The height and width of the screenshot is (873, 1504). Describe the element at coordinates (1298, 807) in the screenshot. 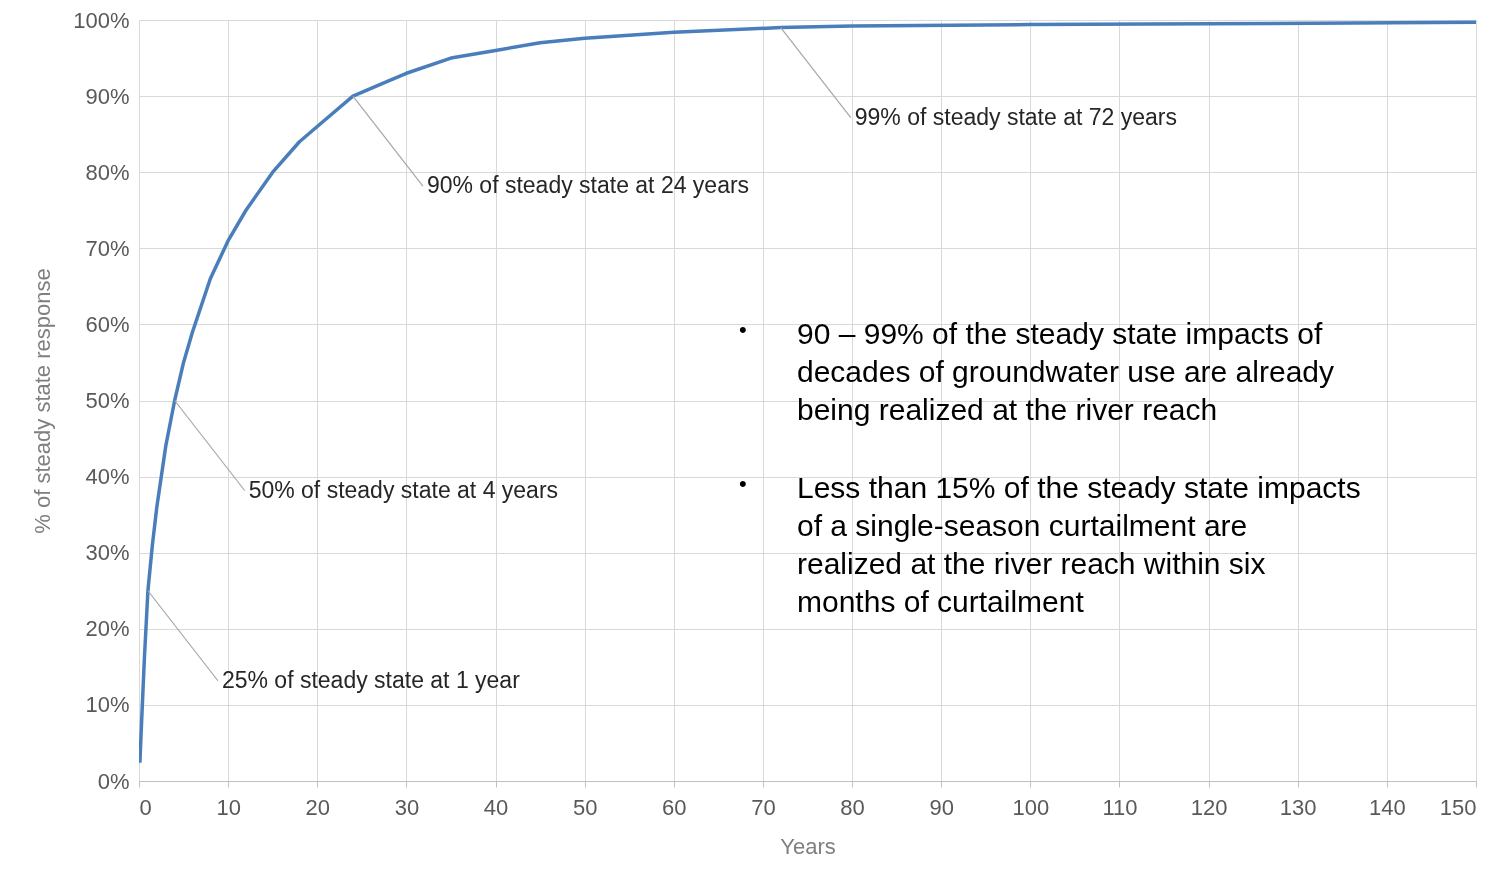

I see `x-tick-label: 130` at that location.